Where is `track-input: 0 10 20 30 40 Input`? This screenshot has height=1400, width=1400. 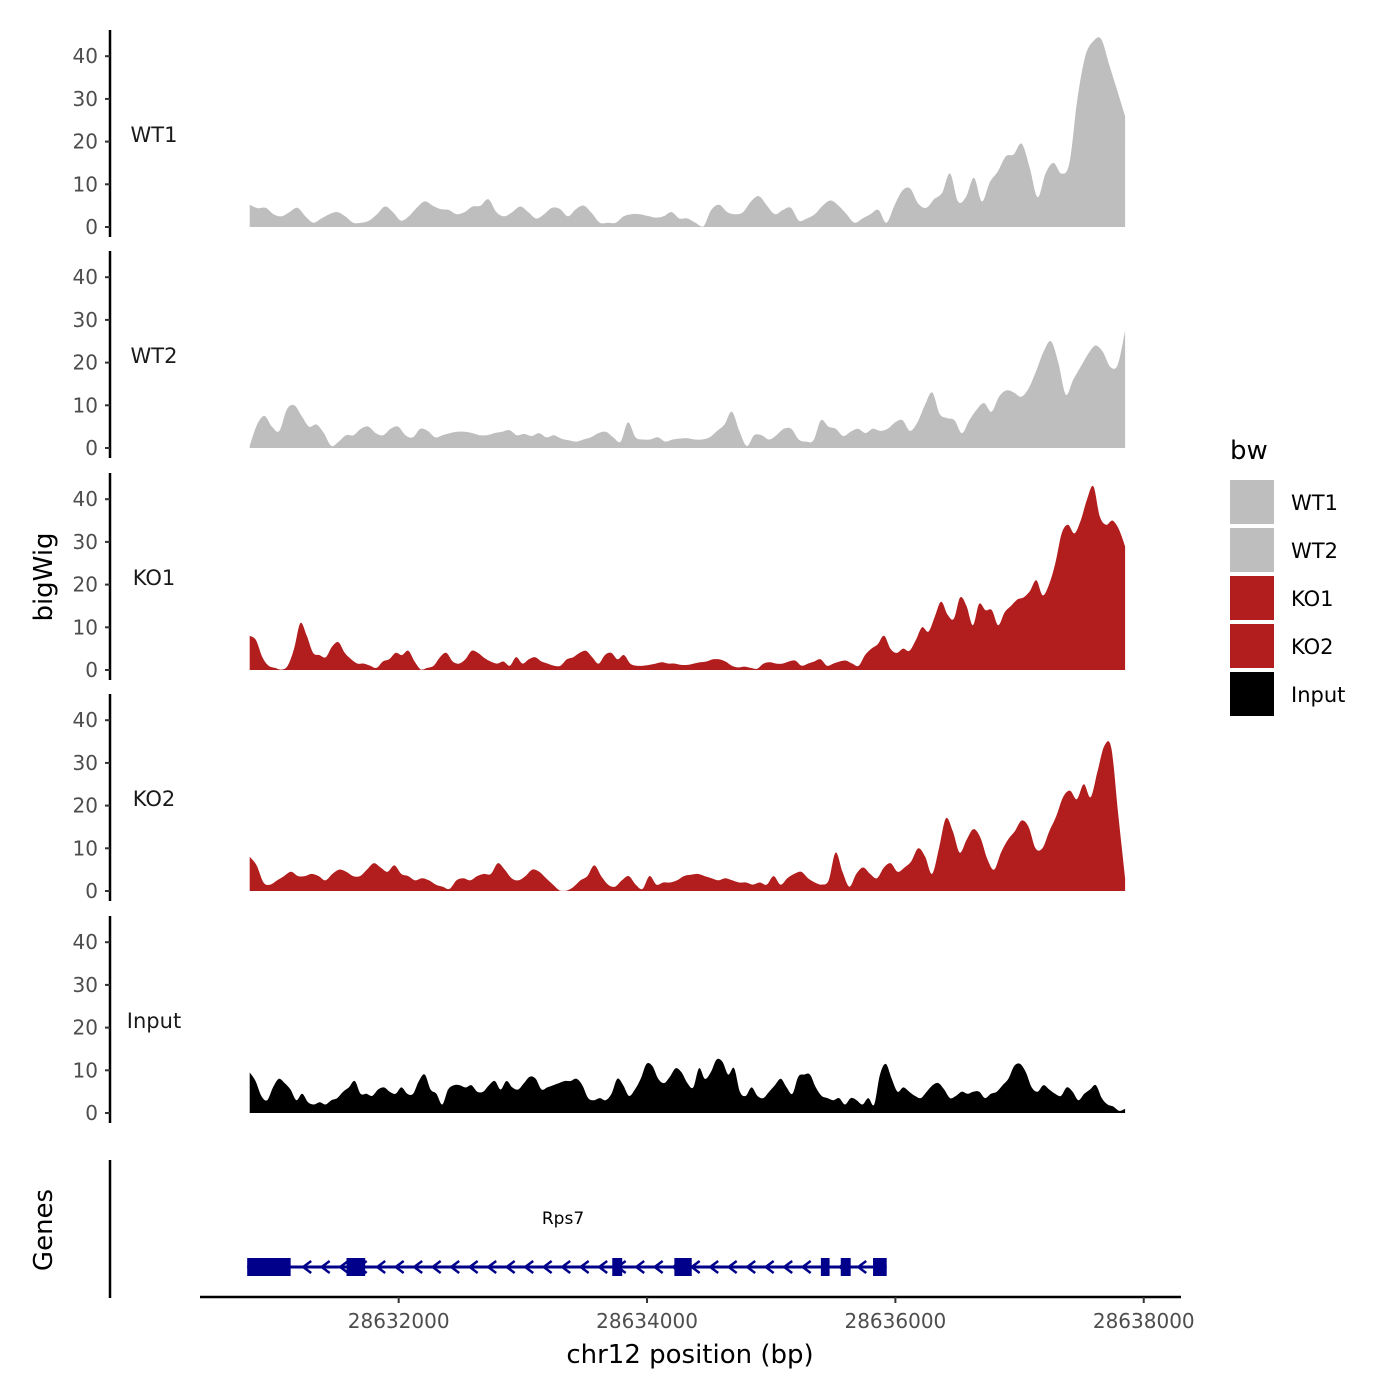 track-input: 0 10 20 30 40 Input is located at coordinates (599, 1020).